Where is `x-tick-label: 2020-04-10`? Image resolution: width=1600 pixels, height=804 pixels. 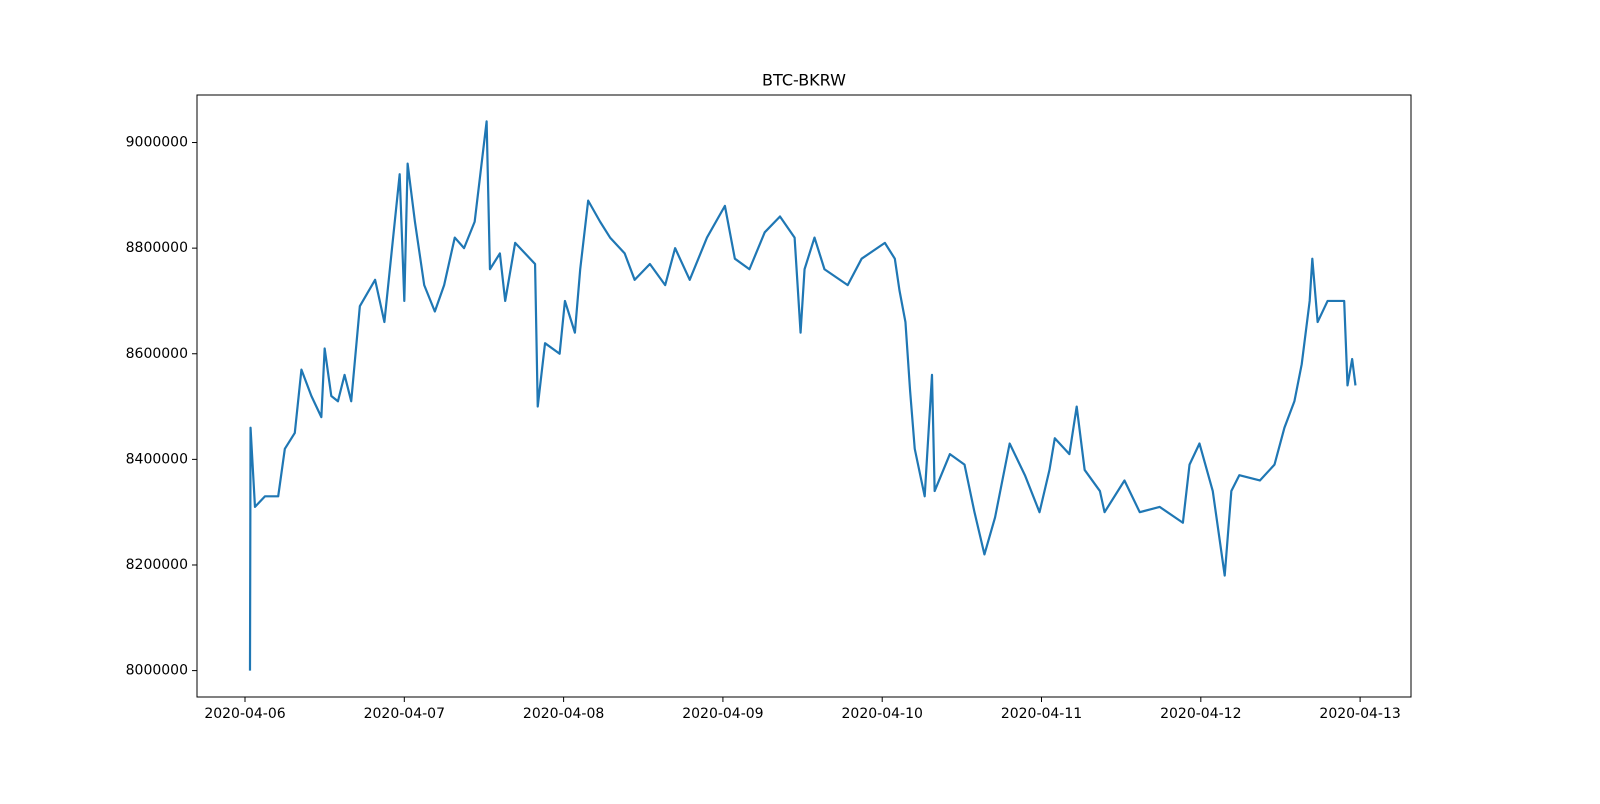 x-tick-label: 2020-04-10 is located at coordinates (882, 714).